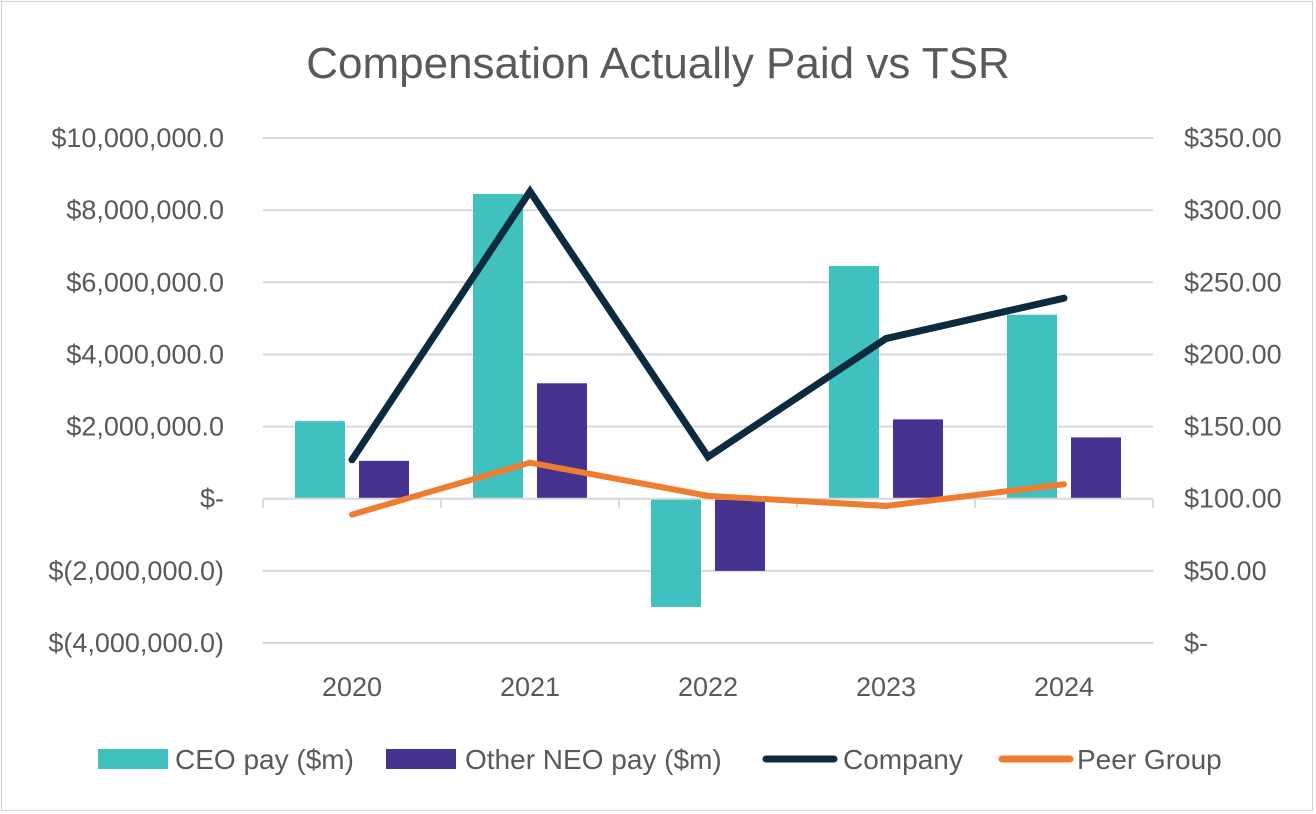  What do you see at coordinates (593, 759) in the screenshot?
I see `legend-label: Other NEO pay ($m)` at bounding box center [593, 759].